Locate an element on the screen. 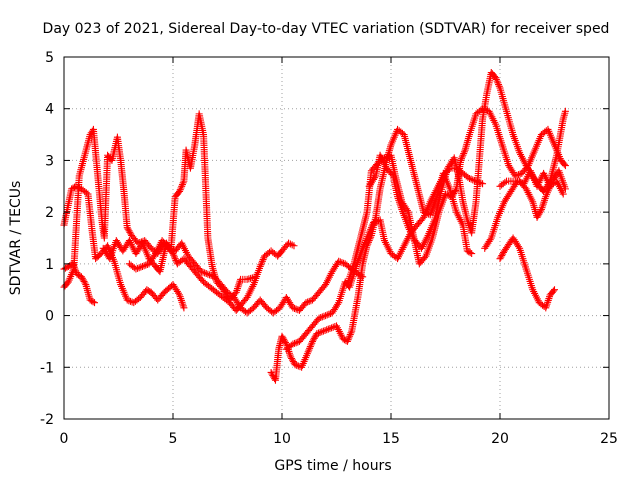  y-axis-label: SDTVAR / TECUs is located at coordinates (16, 238).